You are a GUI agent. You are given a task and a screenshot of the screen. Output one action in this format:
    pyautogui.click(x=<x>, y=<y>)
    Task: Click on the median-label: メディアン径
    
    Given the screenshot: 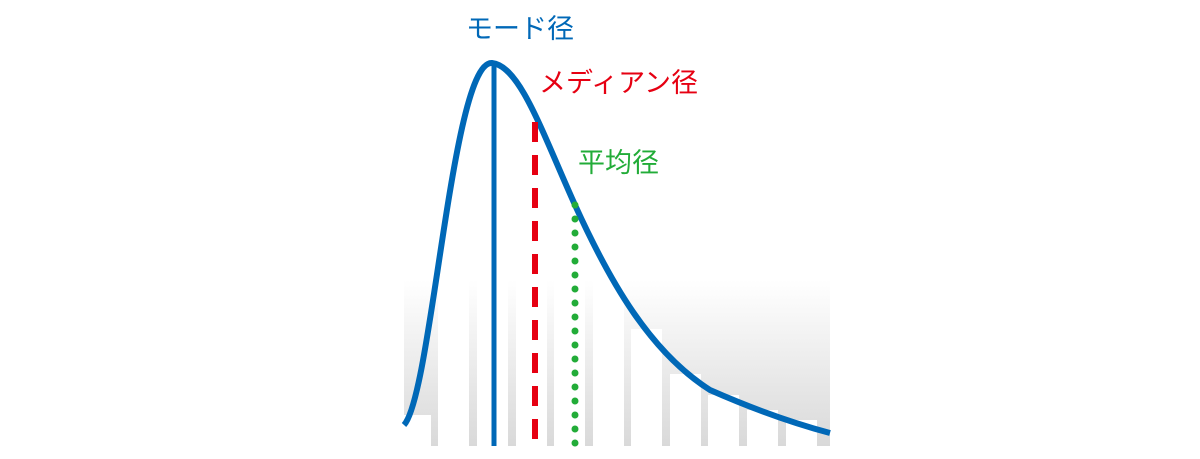 What is the action you would take?
    pyautogui.click(x=619, y=83)
    